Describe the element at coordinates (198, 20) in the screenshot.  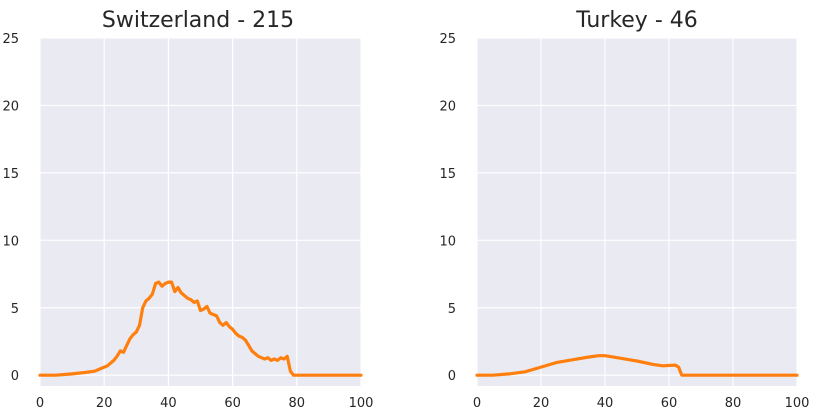
I see `chart-title: Switzerland - 215` at that location.